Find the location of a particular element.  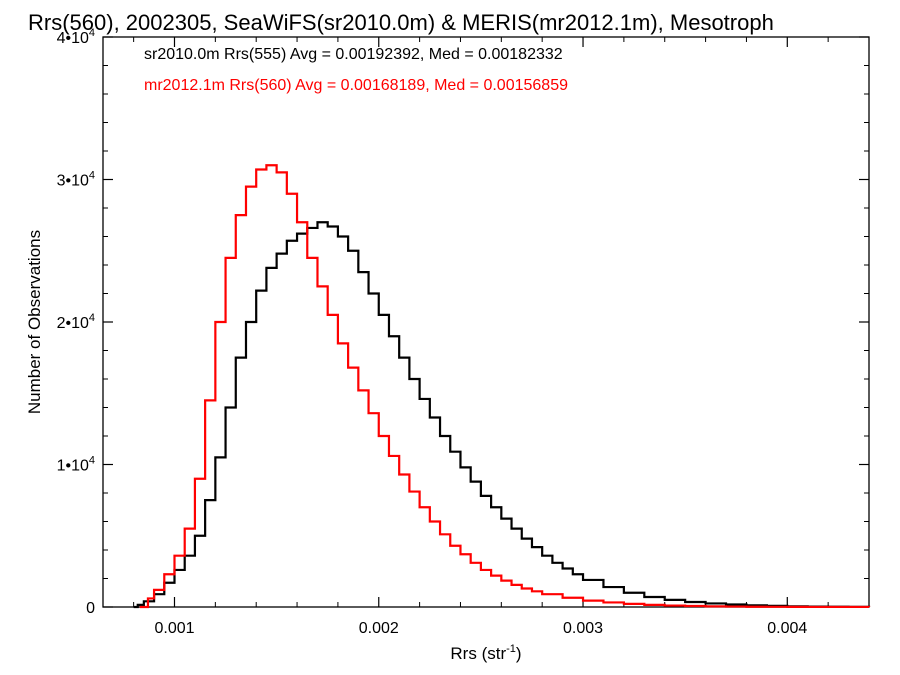

y-tick-label-base: 0 is located at coordinates (90, 608).